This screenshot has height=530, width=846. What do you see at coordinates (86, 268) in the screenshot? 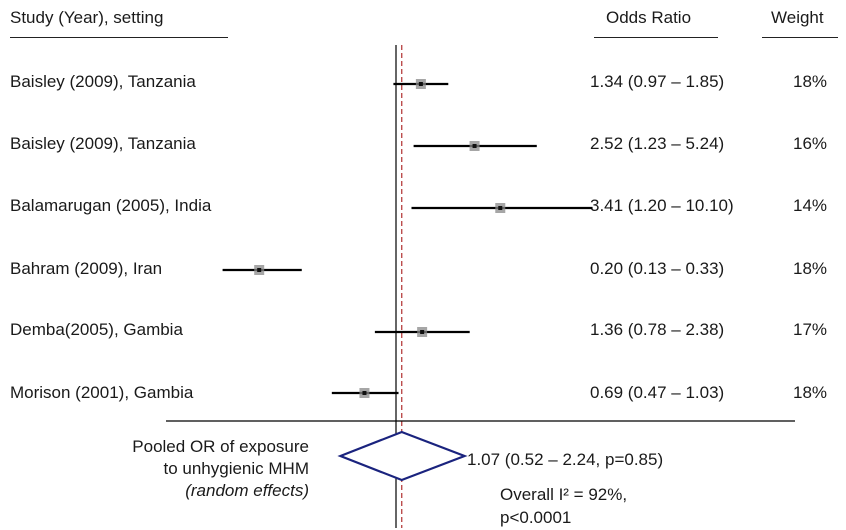
I see `study-label: Bahram (2009), Iran` at bounding box center [86, 268].